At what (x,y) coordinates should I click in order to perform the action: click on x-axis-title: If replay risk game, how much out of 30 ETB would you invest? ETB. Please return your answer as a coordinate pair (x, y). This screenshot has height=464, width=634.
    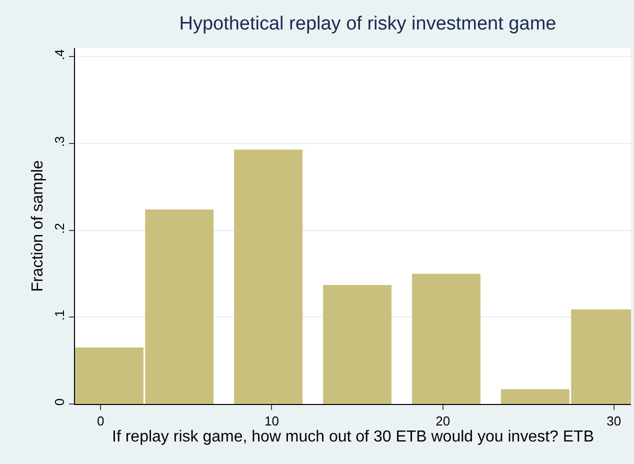
    Looking at the image, I should click on (353, 437).